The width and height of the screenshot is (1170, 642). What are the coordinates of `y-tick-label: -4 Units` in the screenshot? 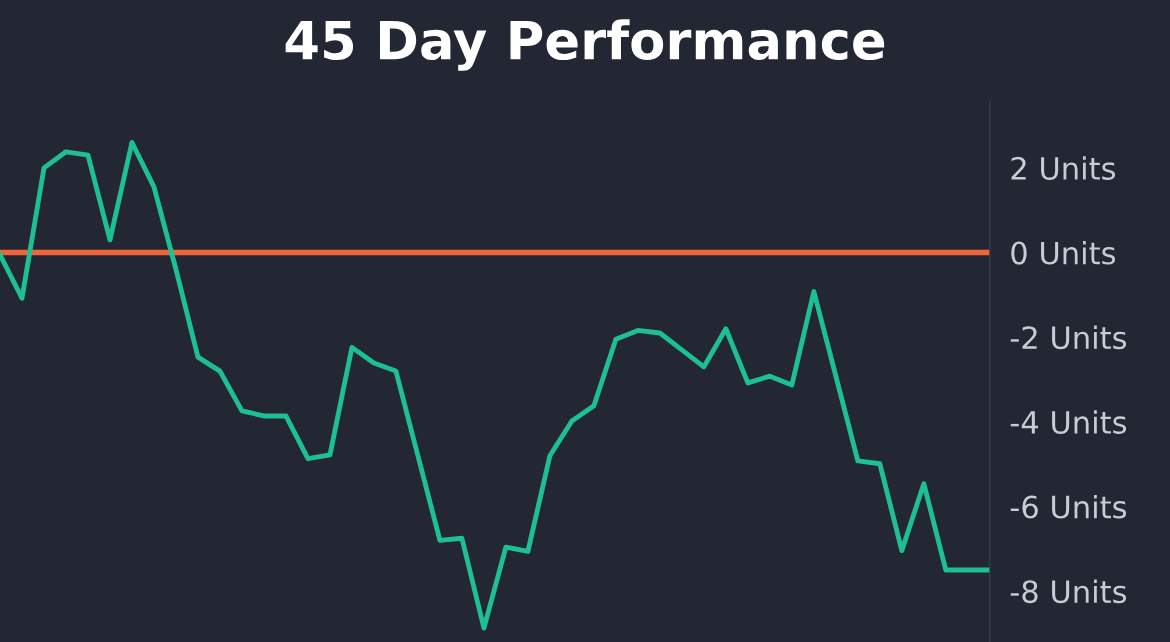 It's located at (1068, 422).